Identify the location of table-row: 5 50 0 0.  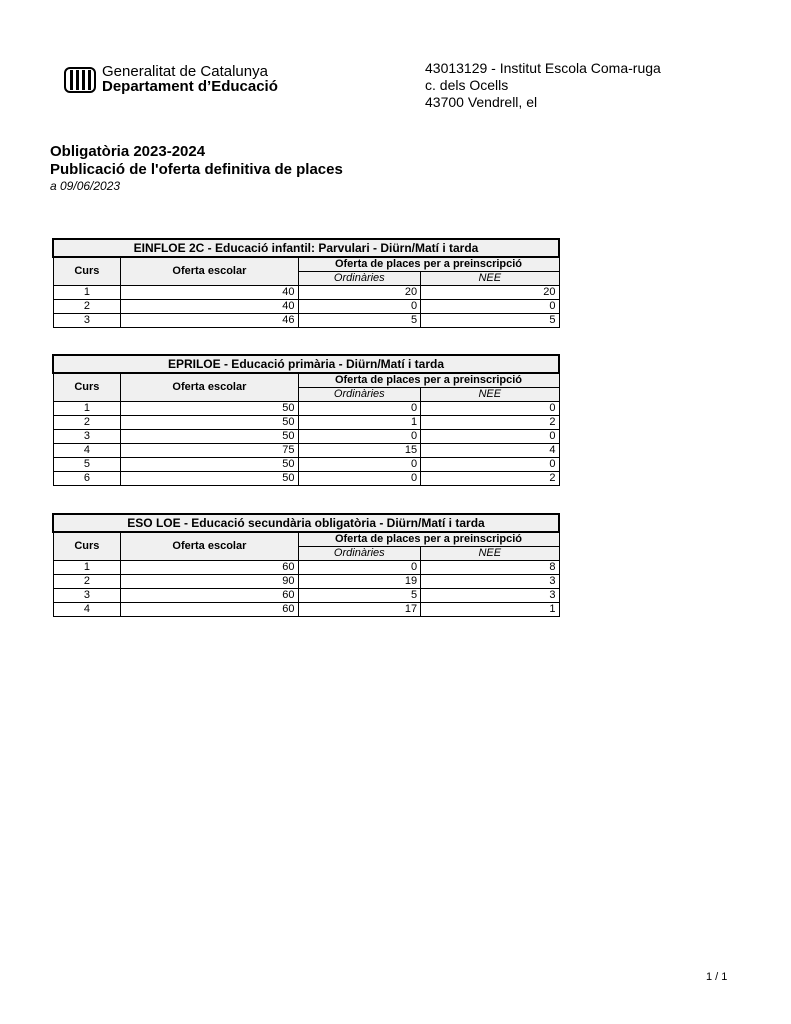
(306, 464).